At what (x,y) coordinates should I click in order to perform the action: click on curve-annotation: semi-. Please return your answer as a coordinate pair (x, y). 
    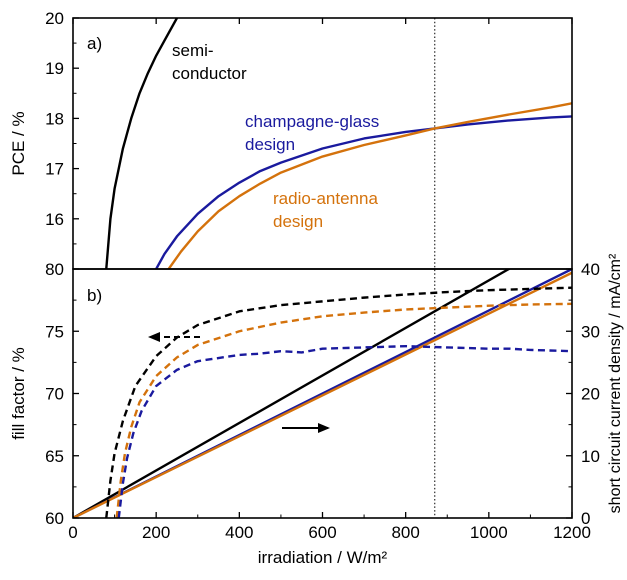
    Looking at the image, I should click on (193, 50).